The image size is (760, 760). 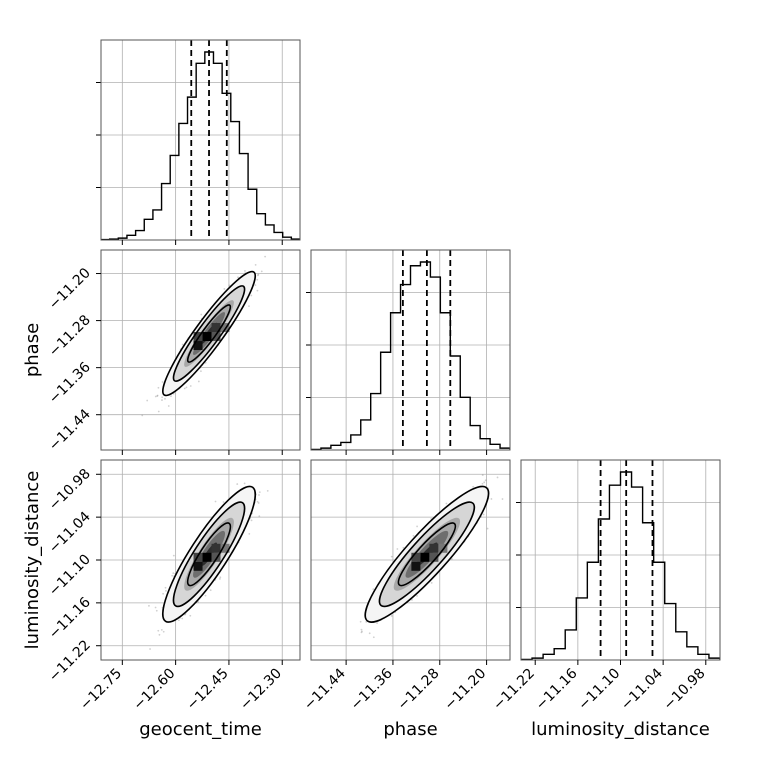 I want to click on y-axis-label-phase: phase, so click(x=32, y=350).